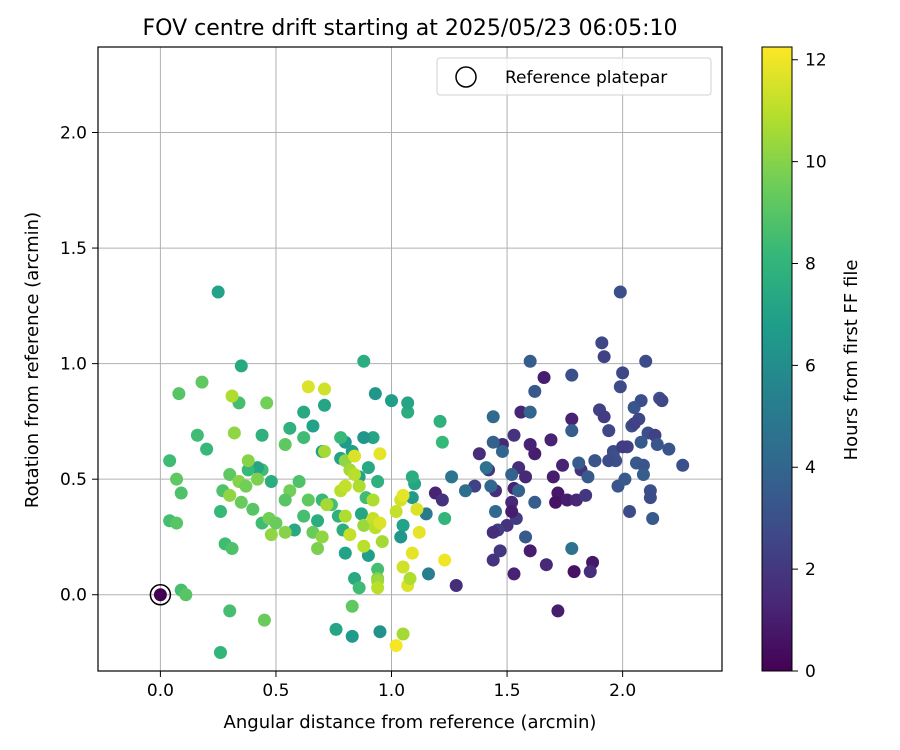 This screenshot has width=900, height=750. I want to click on y-tick-label: 0.5, so click(73, 480).